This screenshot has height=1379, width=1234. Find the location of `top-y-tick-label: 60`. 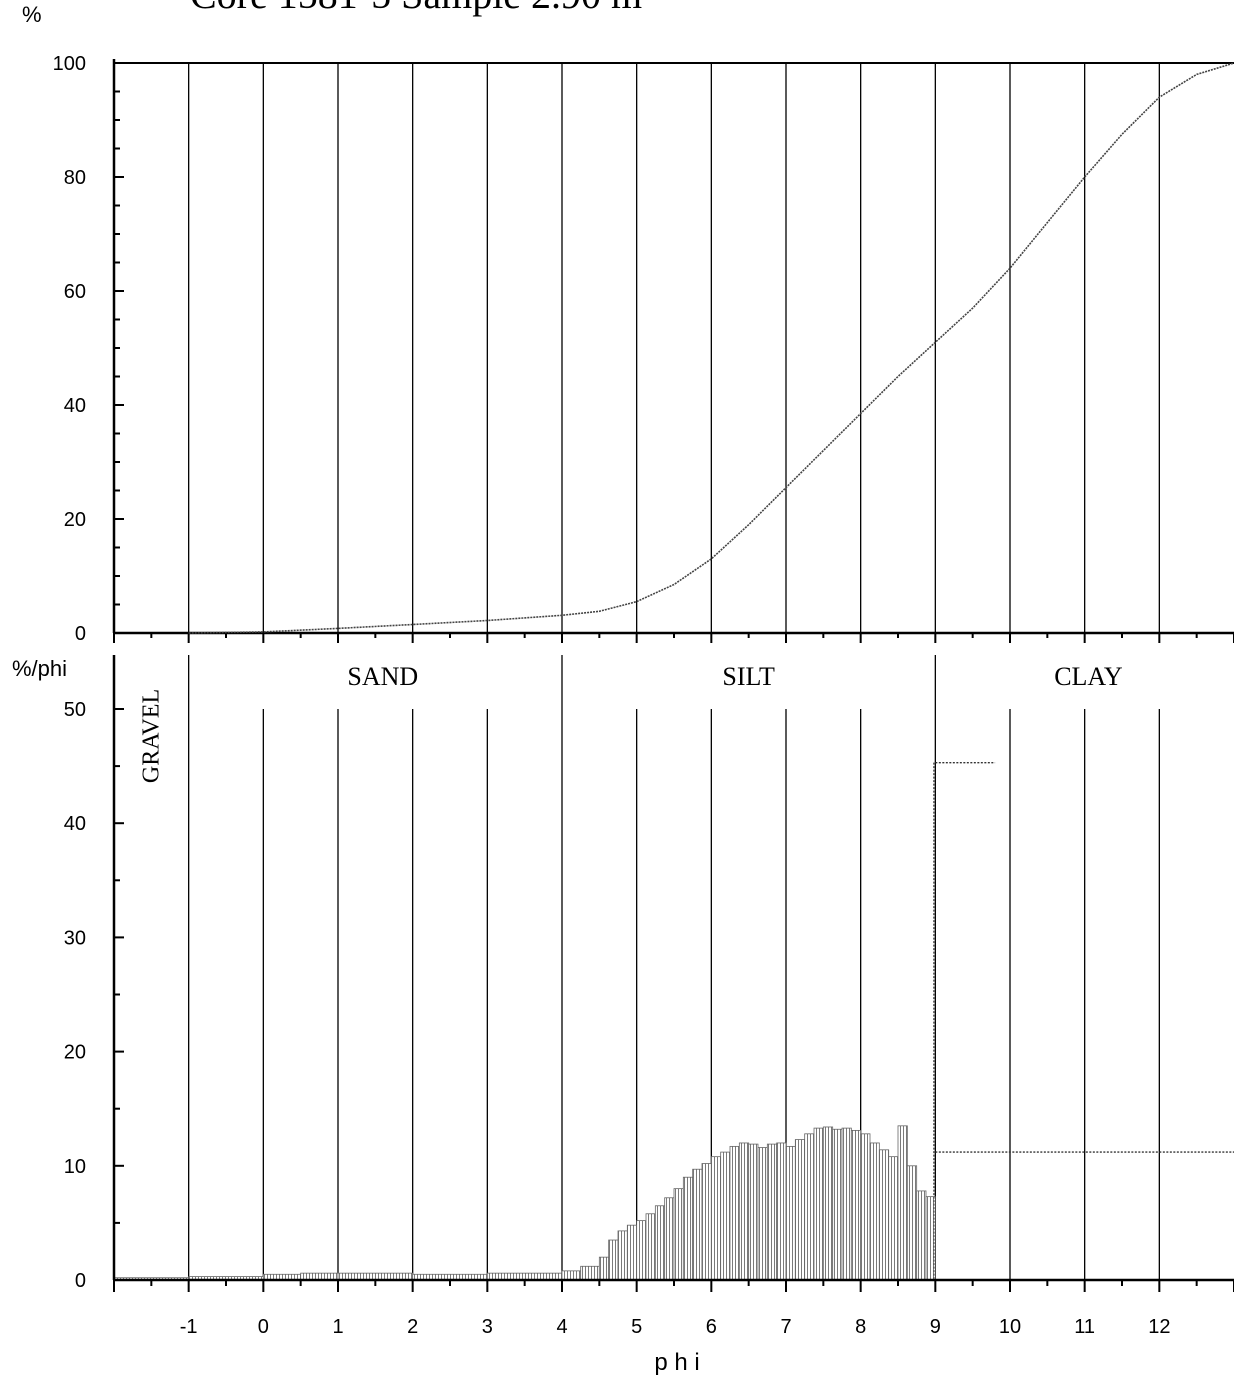

top-y-tick-label: 60 is located at coordinates (75, 292).